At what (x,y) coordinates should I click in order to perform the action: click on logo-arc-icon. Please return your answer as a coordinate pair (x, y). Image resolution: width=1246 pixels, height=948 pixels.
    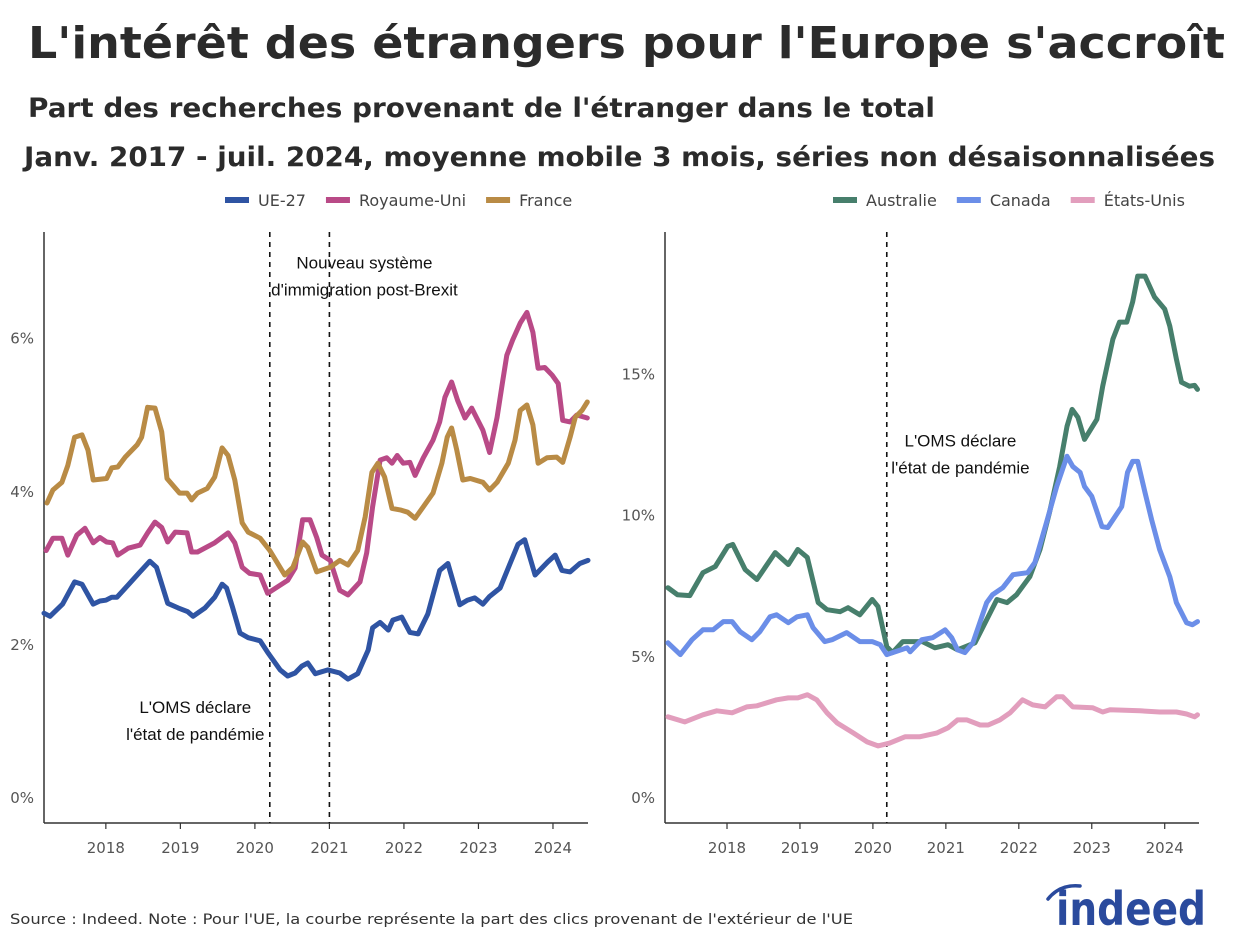
    Looking at the image, I should click on (1064, 892).